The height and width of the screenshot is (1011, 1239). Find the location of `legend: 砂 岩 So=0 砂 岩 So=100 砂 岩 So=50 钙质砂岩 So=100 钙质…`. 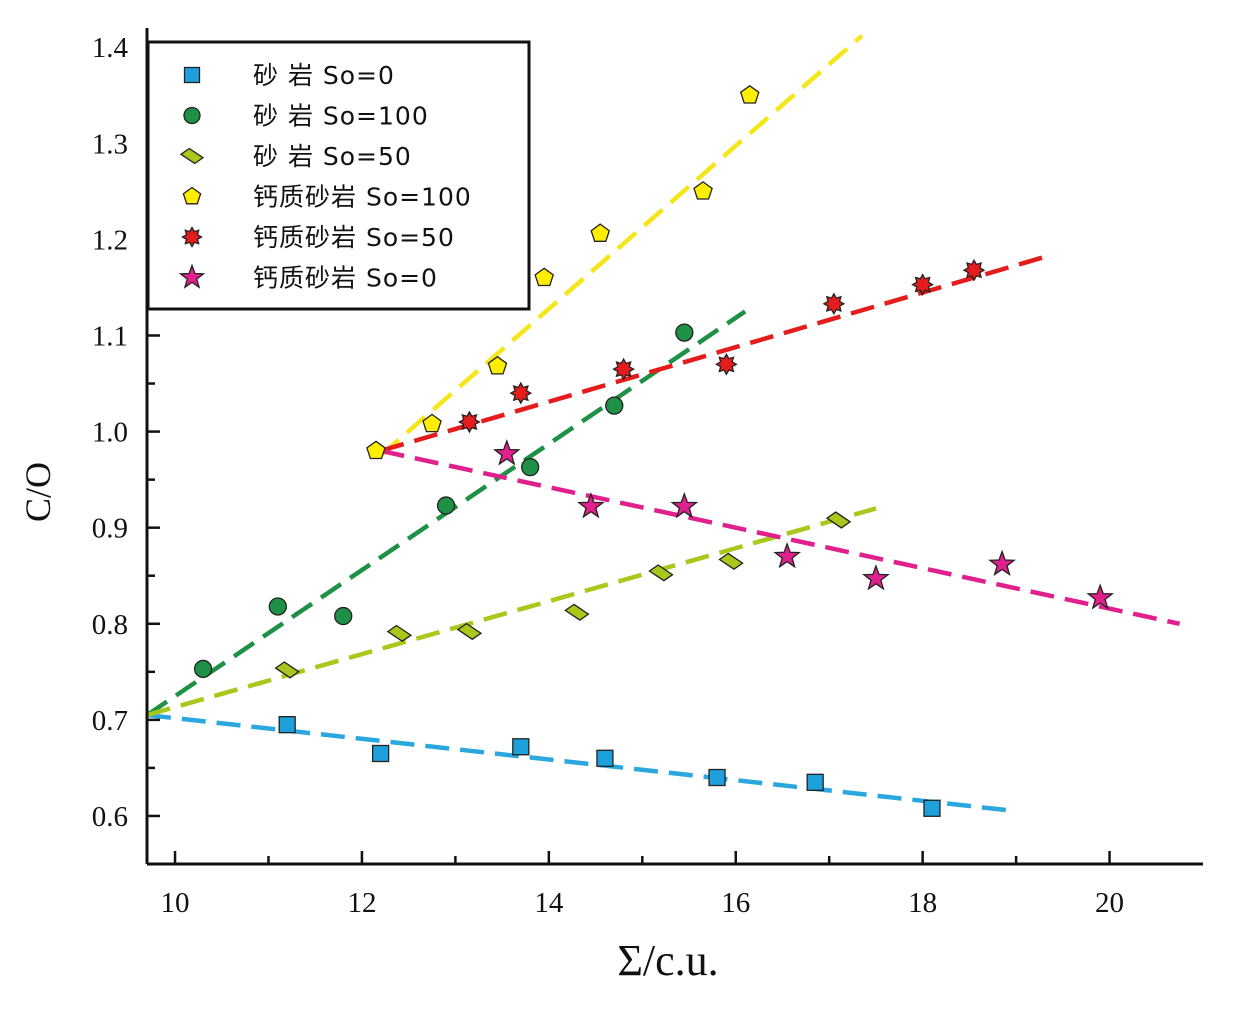

legend: 砂 岩 So=0 砂 岩 So=100 砂 岩 So=50 钙质砂岩 So=100 钙质… is located at coordinates (338, 175).